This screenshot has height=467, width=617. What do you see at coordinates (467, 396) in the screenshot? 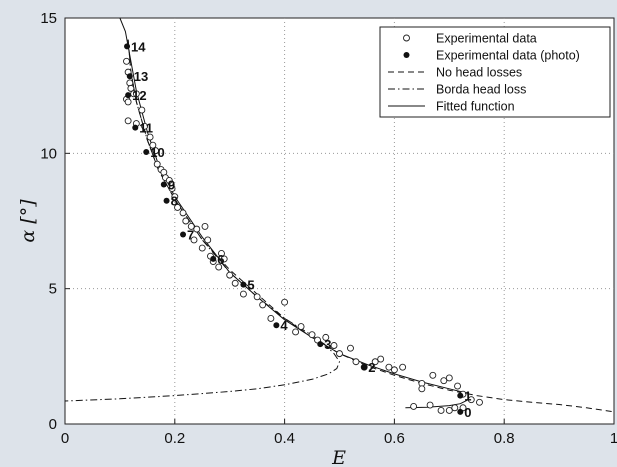
I see `photo-point-label: 1` at bounding box center [467, 396].